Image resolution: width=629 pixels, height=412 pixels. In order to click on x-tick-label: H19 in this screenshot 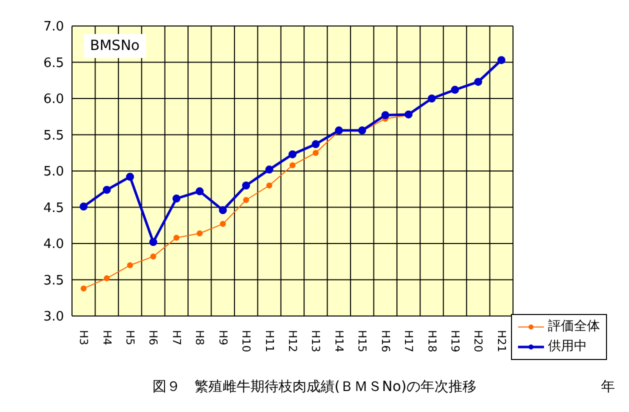, I will do `click(455, 341)`.